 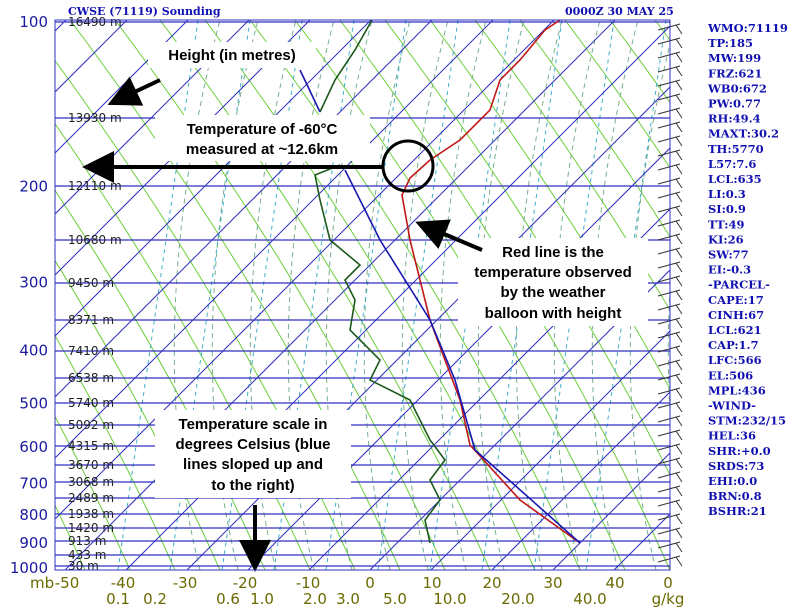 What do you see at coordinates (91, 498) in the screenshot?
I see `height-label: 2489 m` at bounding box center [91, 498].